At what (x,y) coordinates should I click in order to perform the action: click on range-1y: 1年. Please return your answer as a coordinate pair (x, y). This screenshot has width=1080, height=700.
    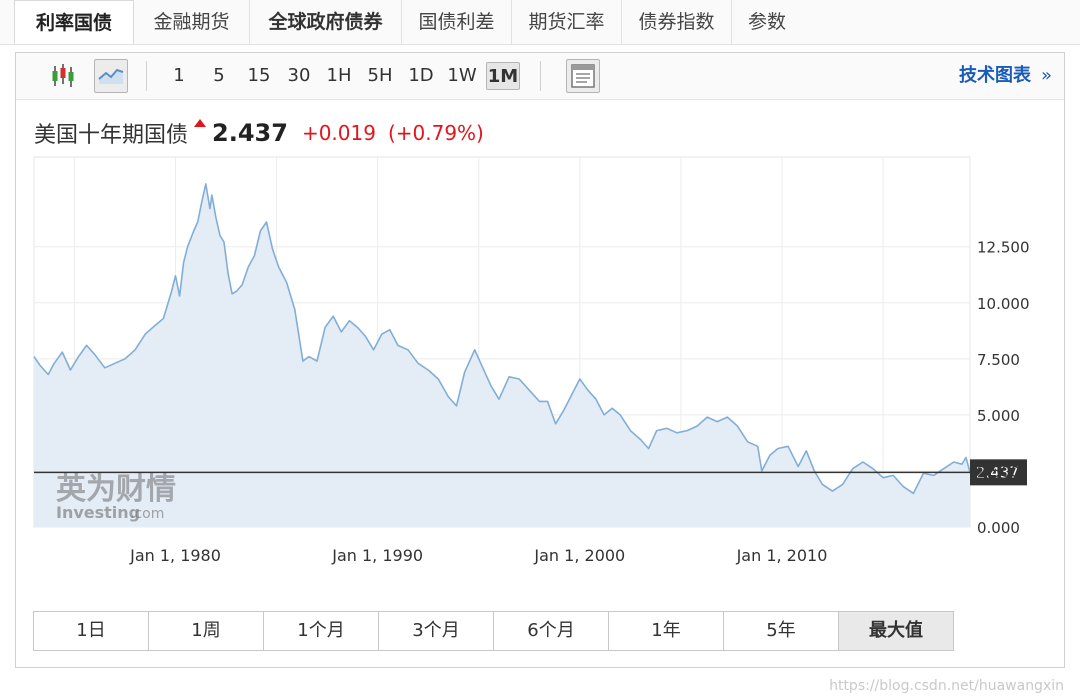
    Looking at the image, I should click on (666, 631).